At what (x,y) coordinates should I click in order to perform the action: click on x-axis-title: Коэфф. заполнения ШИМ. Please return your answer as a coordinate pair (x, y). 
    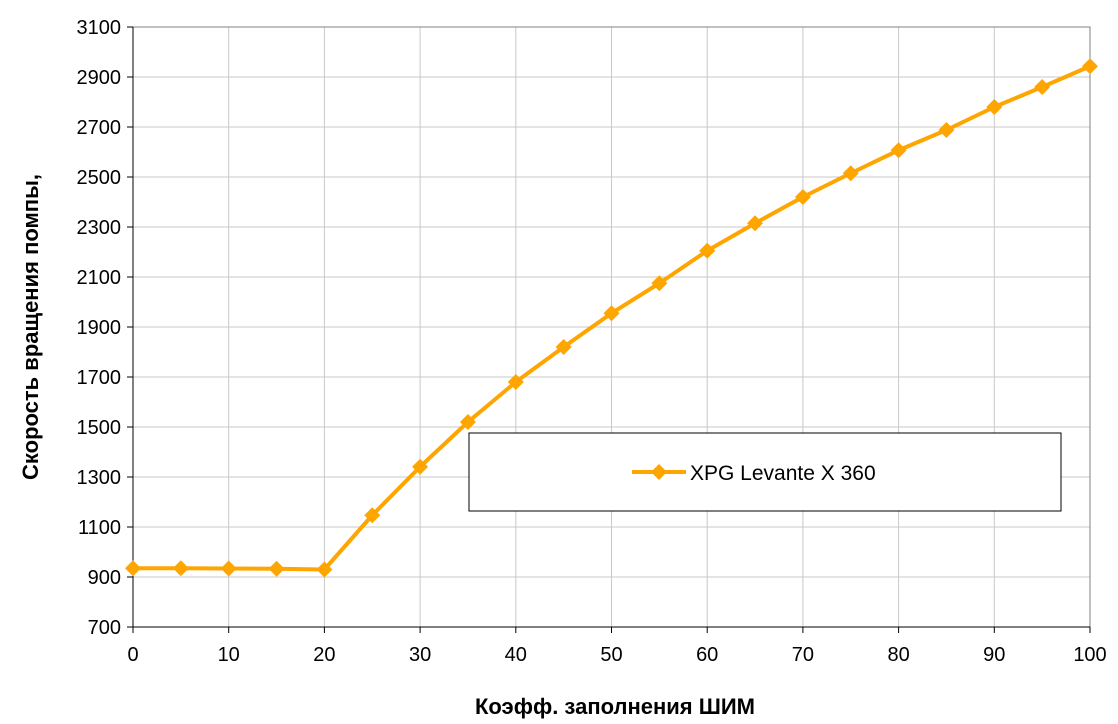
    Looking at the image, I should click on (615, 706).